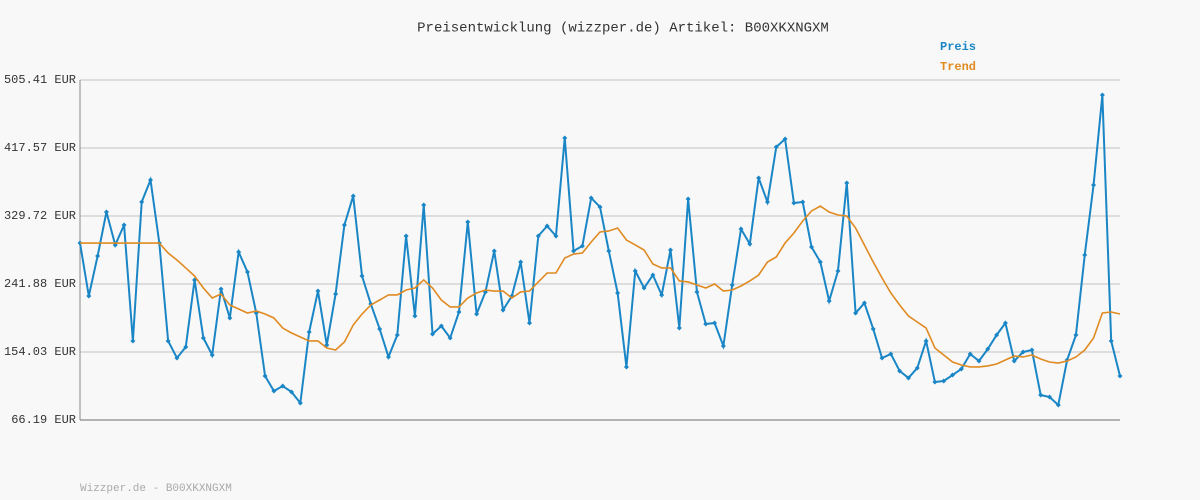  What do you see at coordinates (156, 489) in the screenshot?
I see `footer: Wizzper.de - B00XKXNGXM` at bounding box center [156, 489].